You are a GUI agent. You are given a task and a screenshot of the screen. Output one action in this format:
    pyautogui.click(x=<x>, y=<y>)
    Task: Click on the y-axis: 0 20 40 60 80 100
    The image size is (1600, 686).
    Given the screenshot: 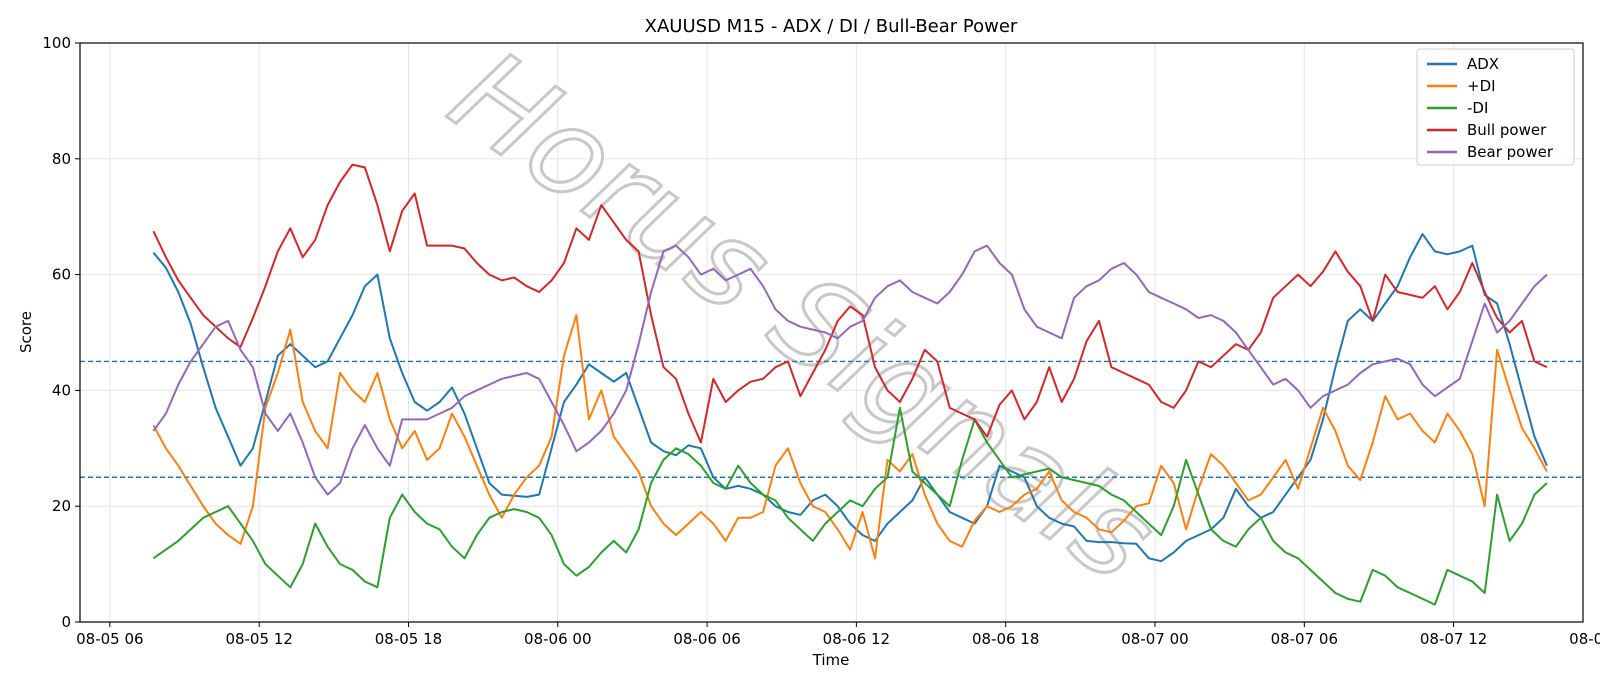 What is the action you would take?
    pyautogui.click(x=61, y=332)
    